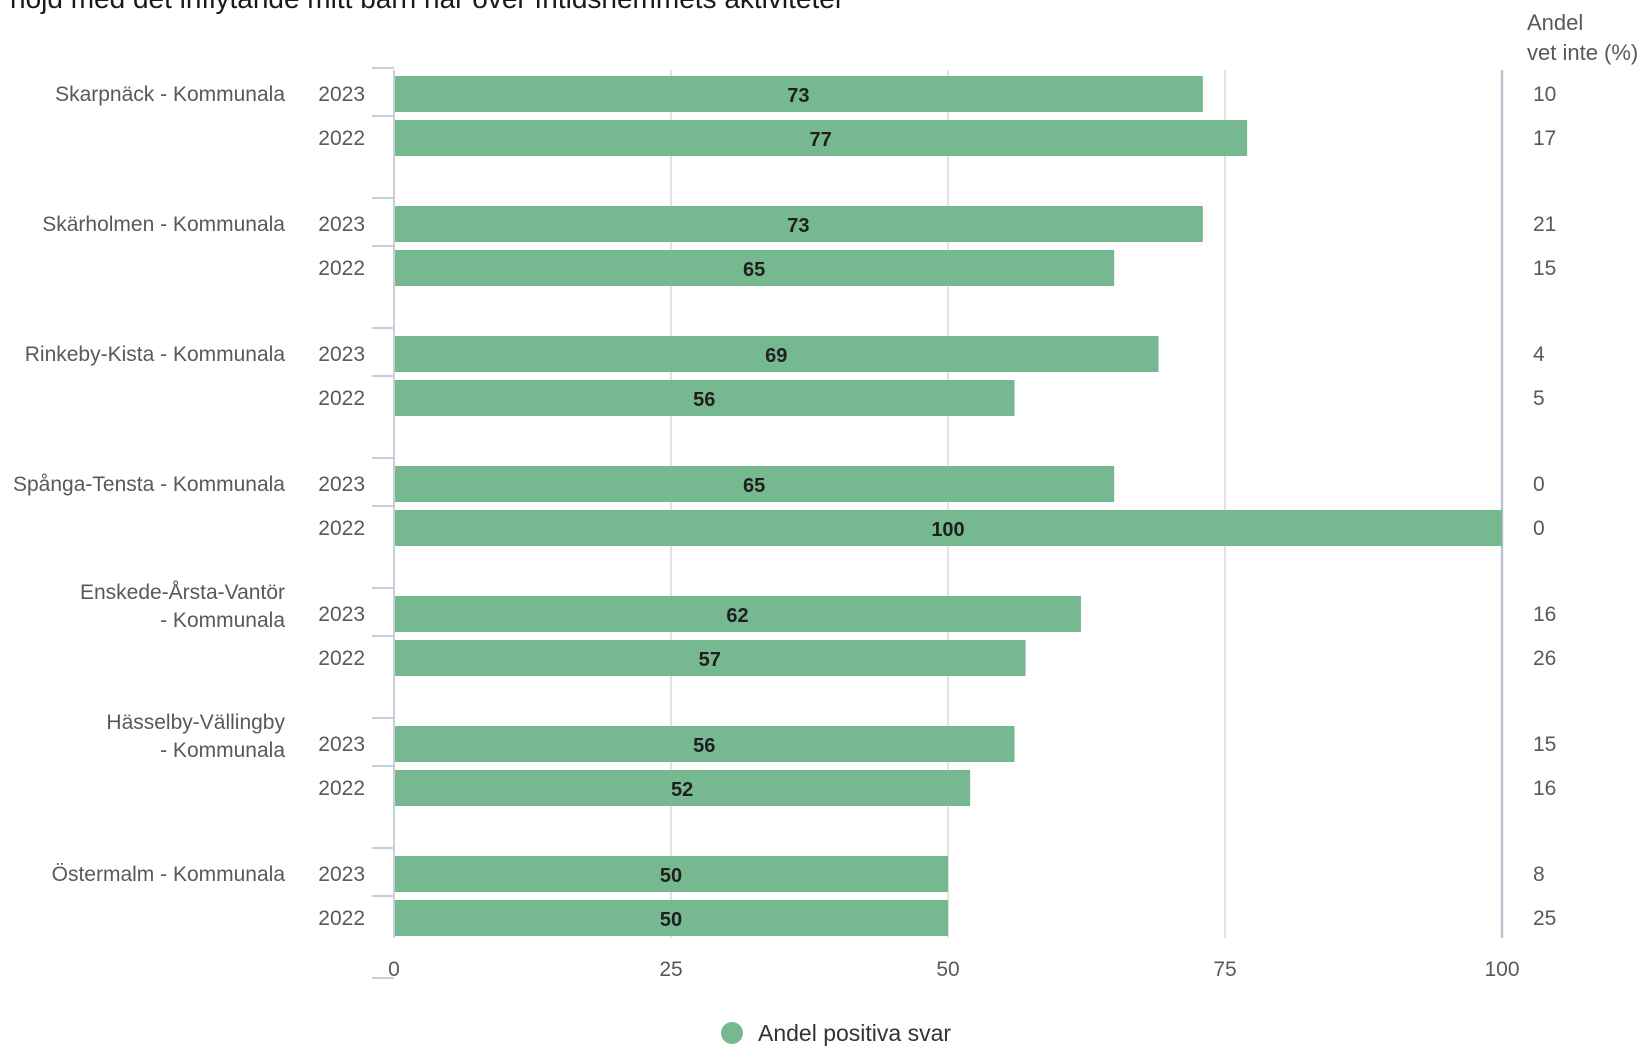 The image size is (1650, 1050). What do you see at coordinates (383, 523) in the screenshot?
I see `axes` at bounding box center [383, 523].